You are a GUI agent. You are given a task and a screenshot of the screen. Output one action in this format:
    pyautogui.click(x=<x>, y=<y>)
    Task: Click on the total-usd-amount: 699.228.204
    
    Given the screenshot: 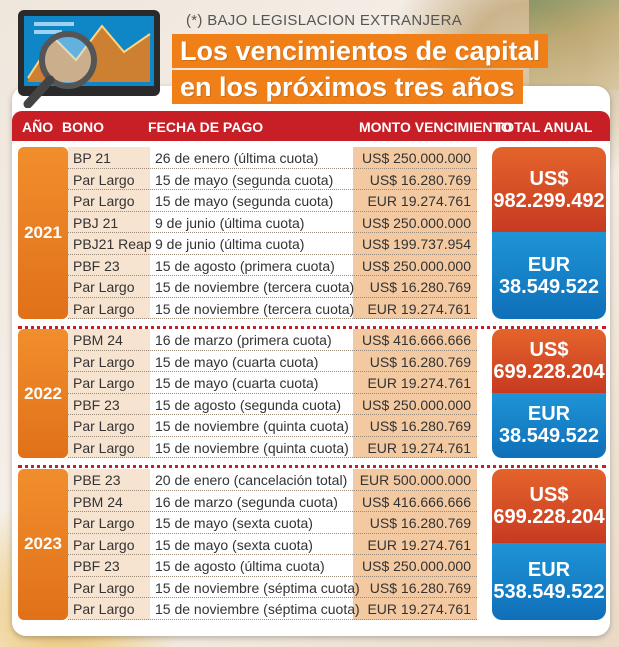 What is the action you would take?
    pyautogui.click(x=549, y=517)
    